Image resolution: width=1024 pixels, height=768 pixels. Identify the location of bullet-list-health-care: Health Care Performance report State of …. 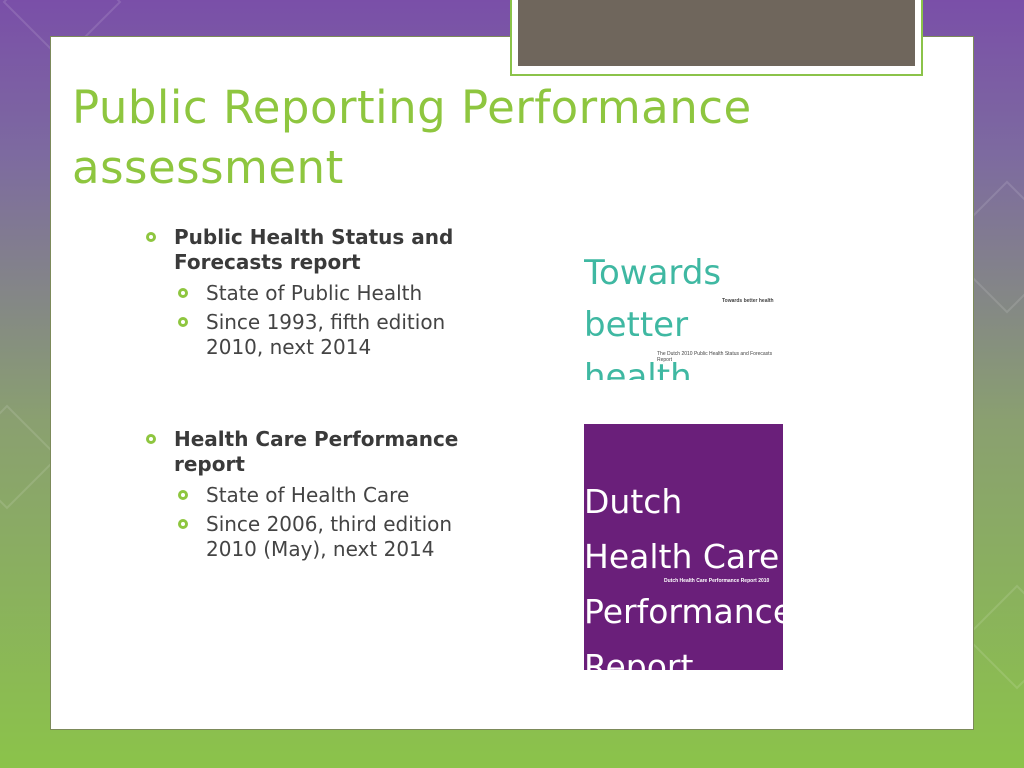
(334, 494).